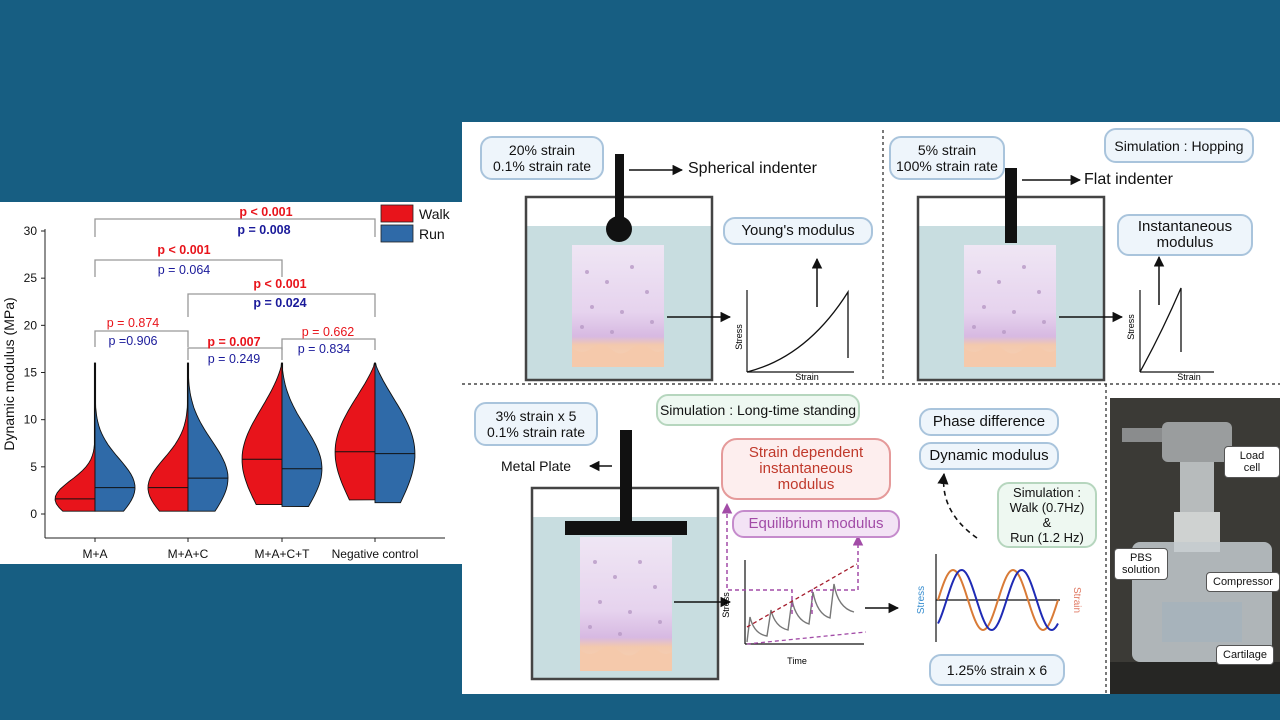  Describe the element at coordinates (432, 234) in the screenshot. I see `legend-label-run: Run` at that location.